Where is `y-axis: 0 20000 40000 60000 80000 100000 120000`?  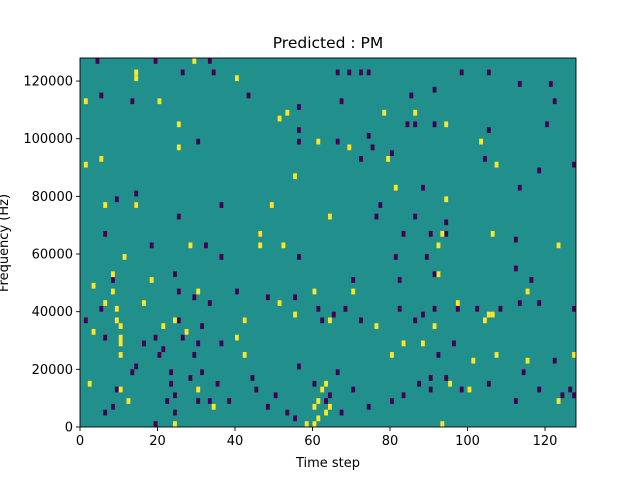 y-axis: 0 20000 40000 60000 80000 100000 120000 is located at coordinates (51, 255).